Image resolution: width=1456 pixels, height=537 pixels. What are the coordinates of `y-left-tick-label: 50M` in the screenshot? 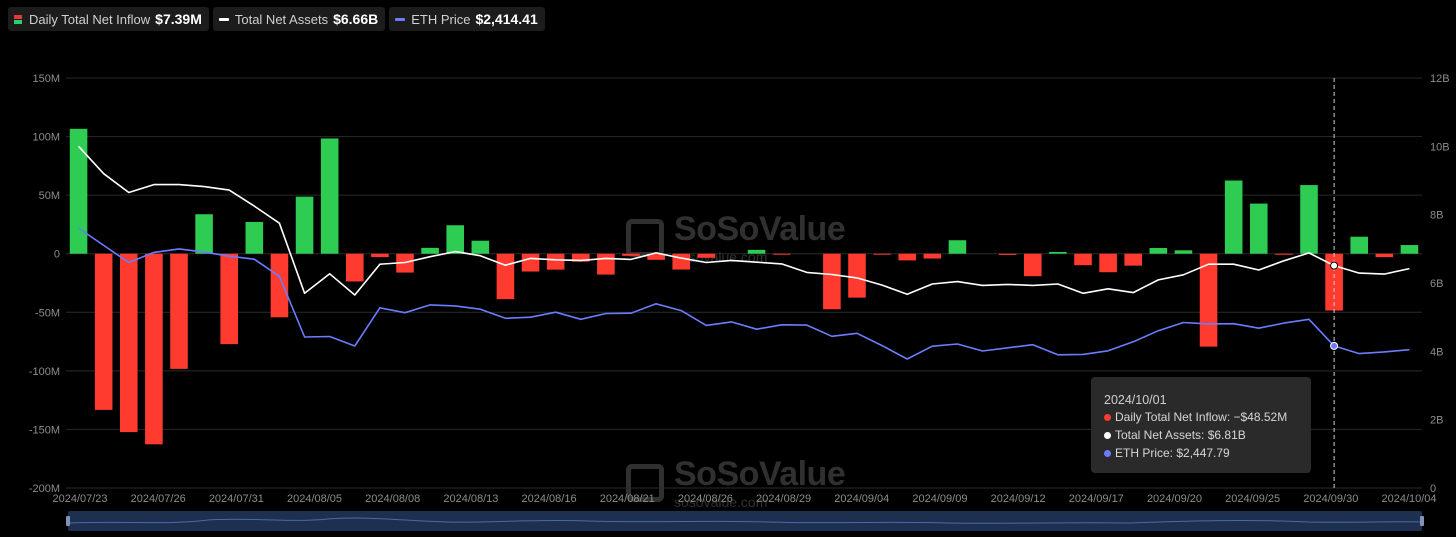 It's located at (49, 196).